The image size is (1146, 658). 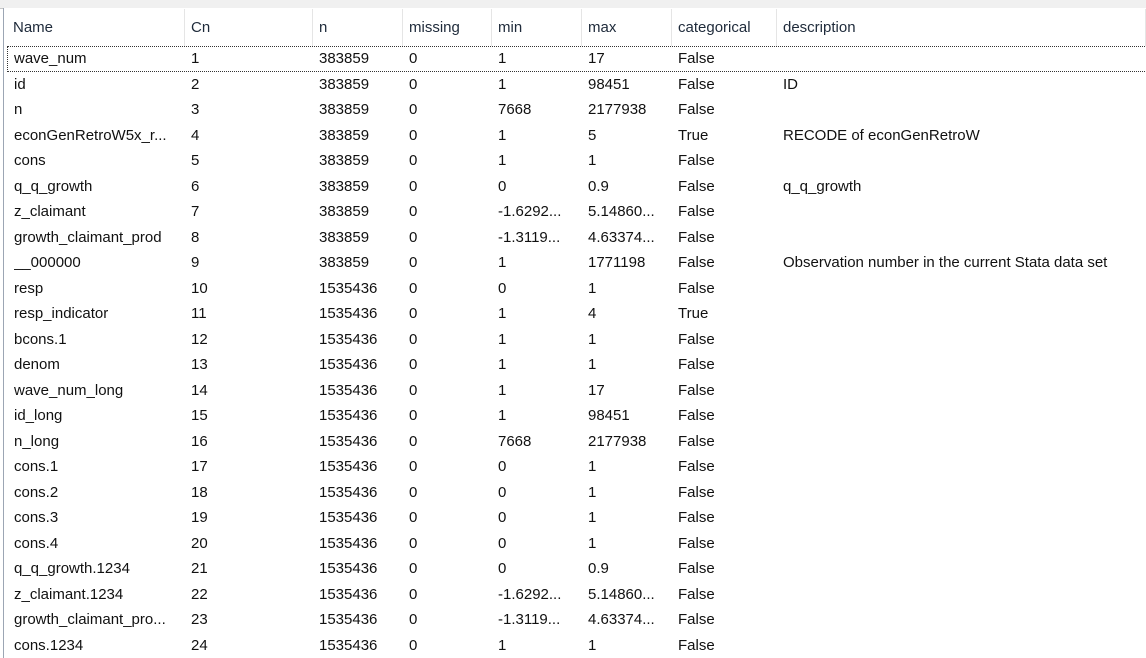 I want to click on cell-name: growth_claimant_prod, so click(x=88, y=237).